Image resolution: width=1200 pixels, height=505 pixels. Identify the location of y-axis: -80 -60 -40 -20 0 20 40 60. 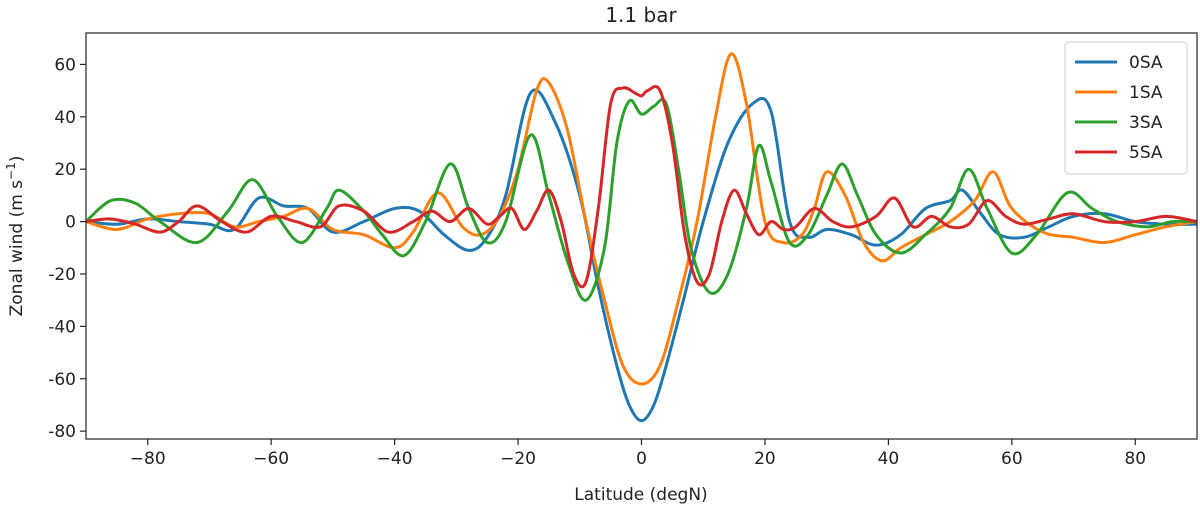
(67, 248).